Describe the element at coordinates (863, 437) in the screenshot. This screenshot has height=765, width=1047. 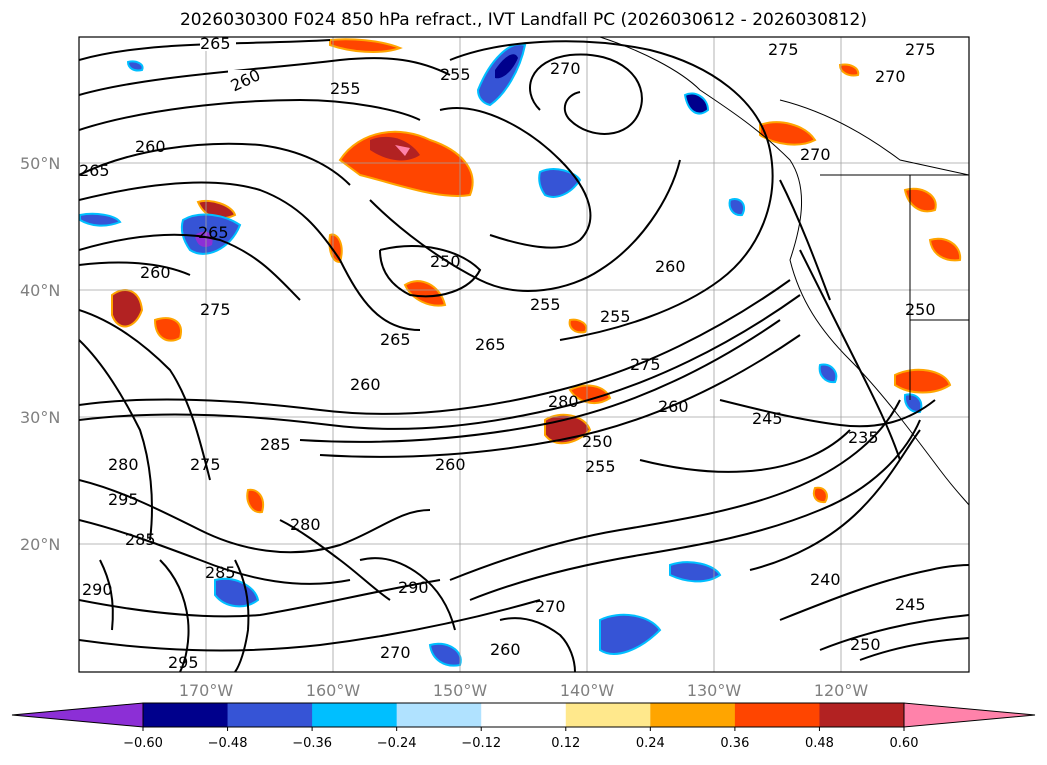
I see `contour-label: 235` at that location.